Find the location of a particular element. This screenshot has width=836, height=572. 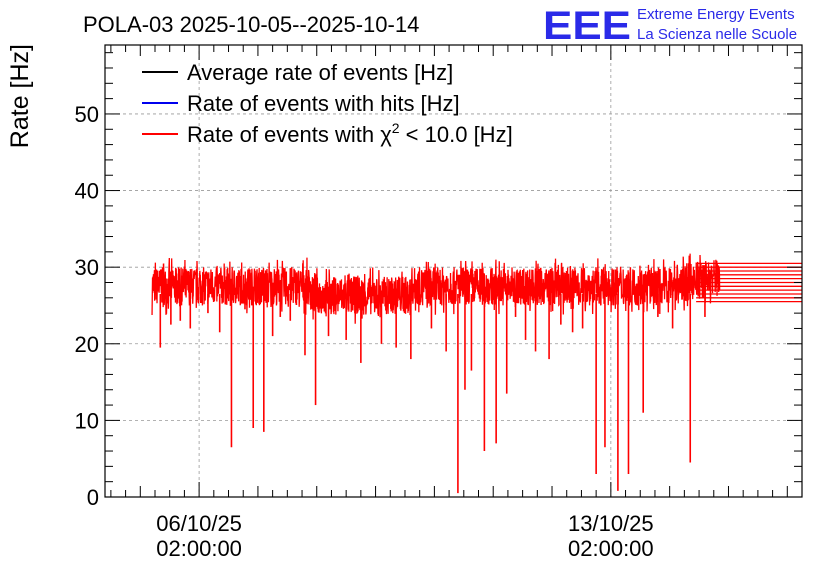

y-tick-label: 20 is located at coordinates (87, 344).